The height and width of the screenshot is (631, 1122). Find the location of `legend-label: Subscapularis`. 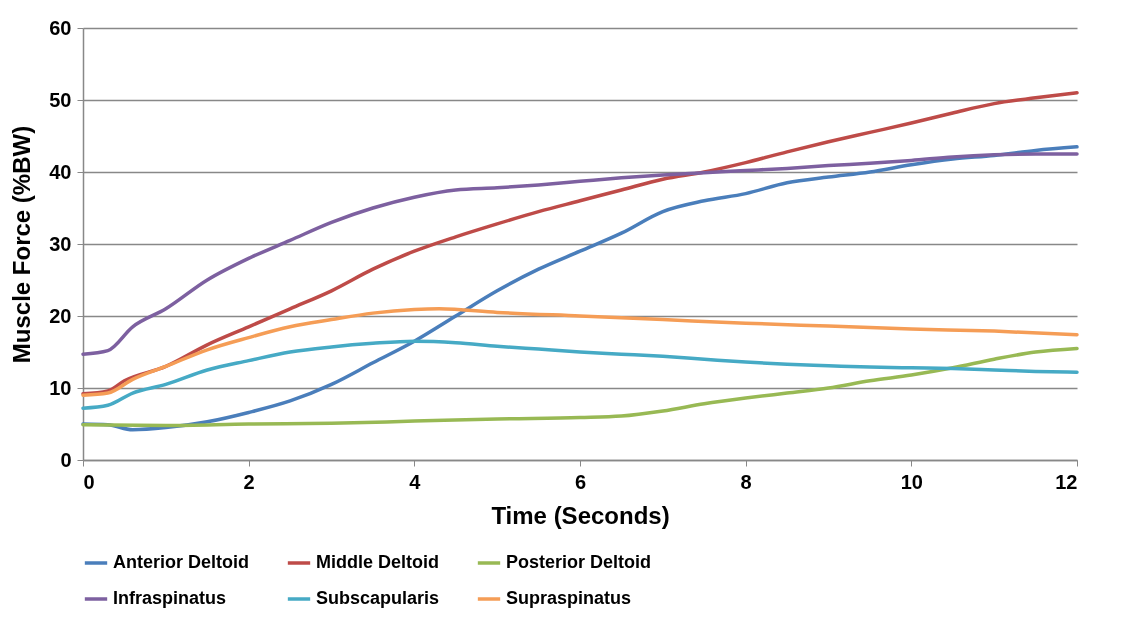

legend-label: Subscapularis is located at coordinates (378, 598).